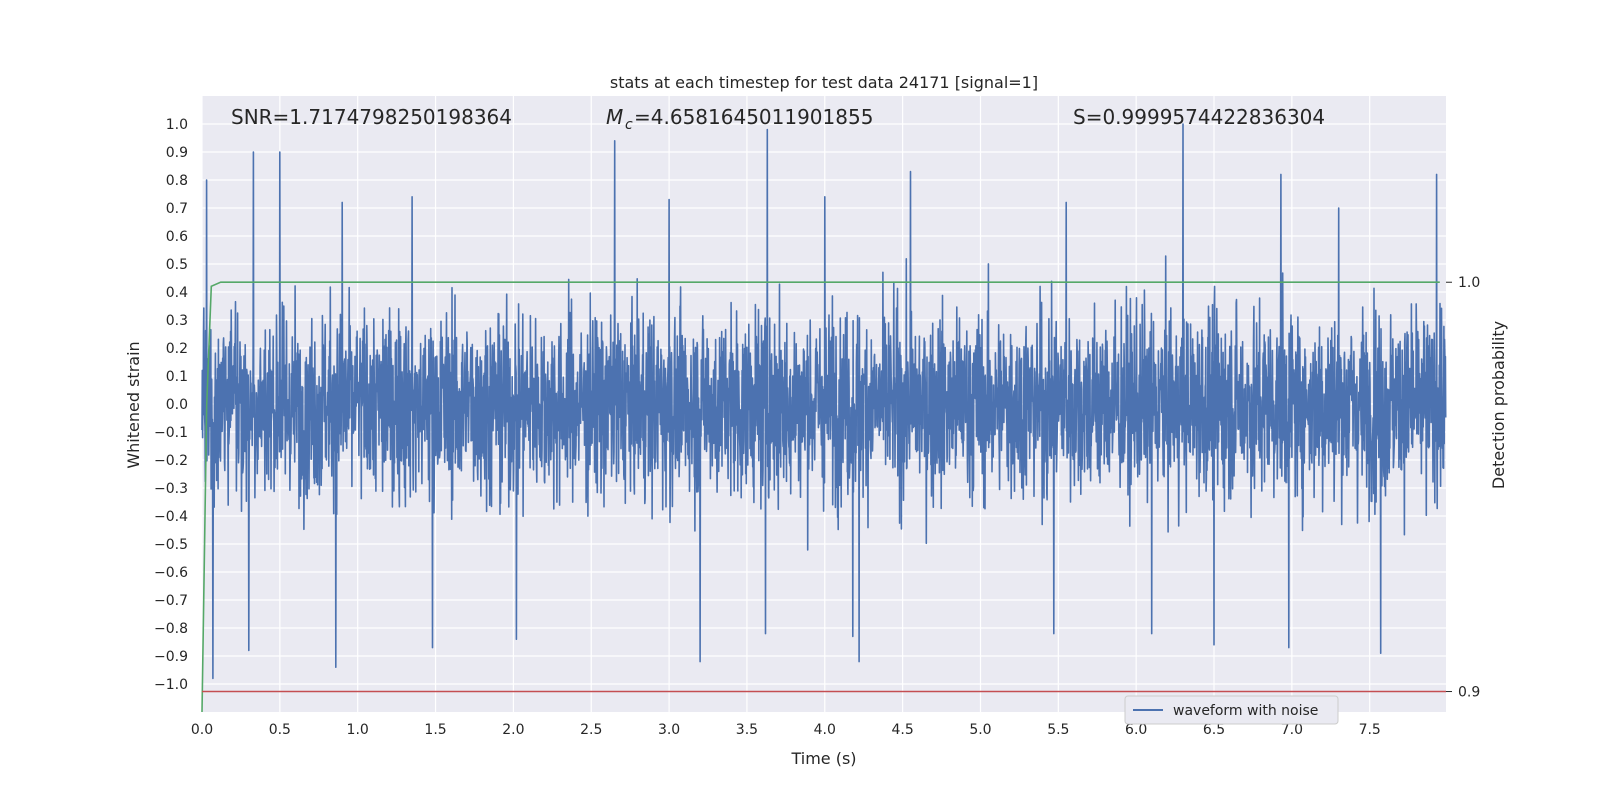 Image resolution: width=1600 pixels, height=800 pixels. What do you see at coordinates (513, 730) in the screenshot?
I see `x-tick-label: 2.0` at bounding box center [513, 730].